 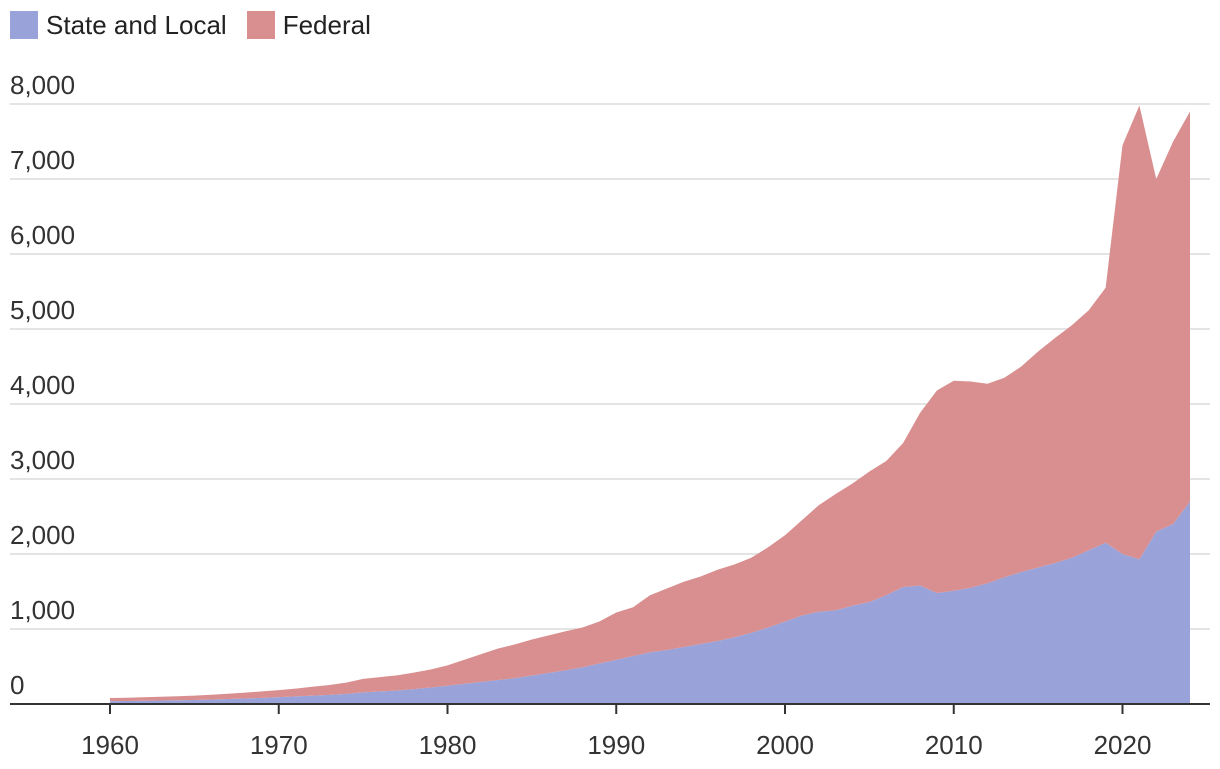 What do you see at coordinates (260, 25) in the screenshot?
I see `legend-swatch-federal` at bounding box center [260, 25].